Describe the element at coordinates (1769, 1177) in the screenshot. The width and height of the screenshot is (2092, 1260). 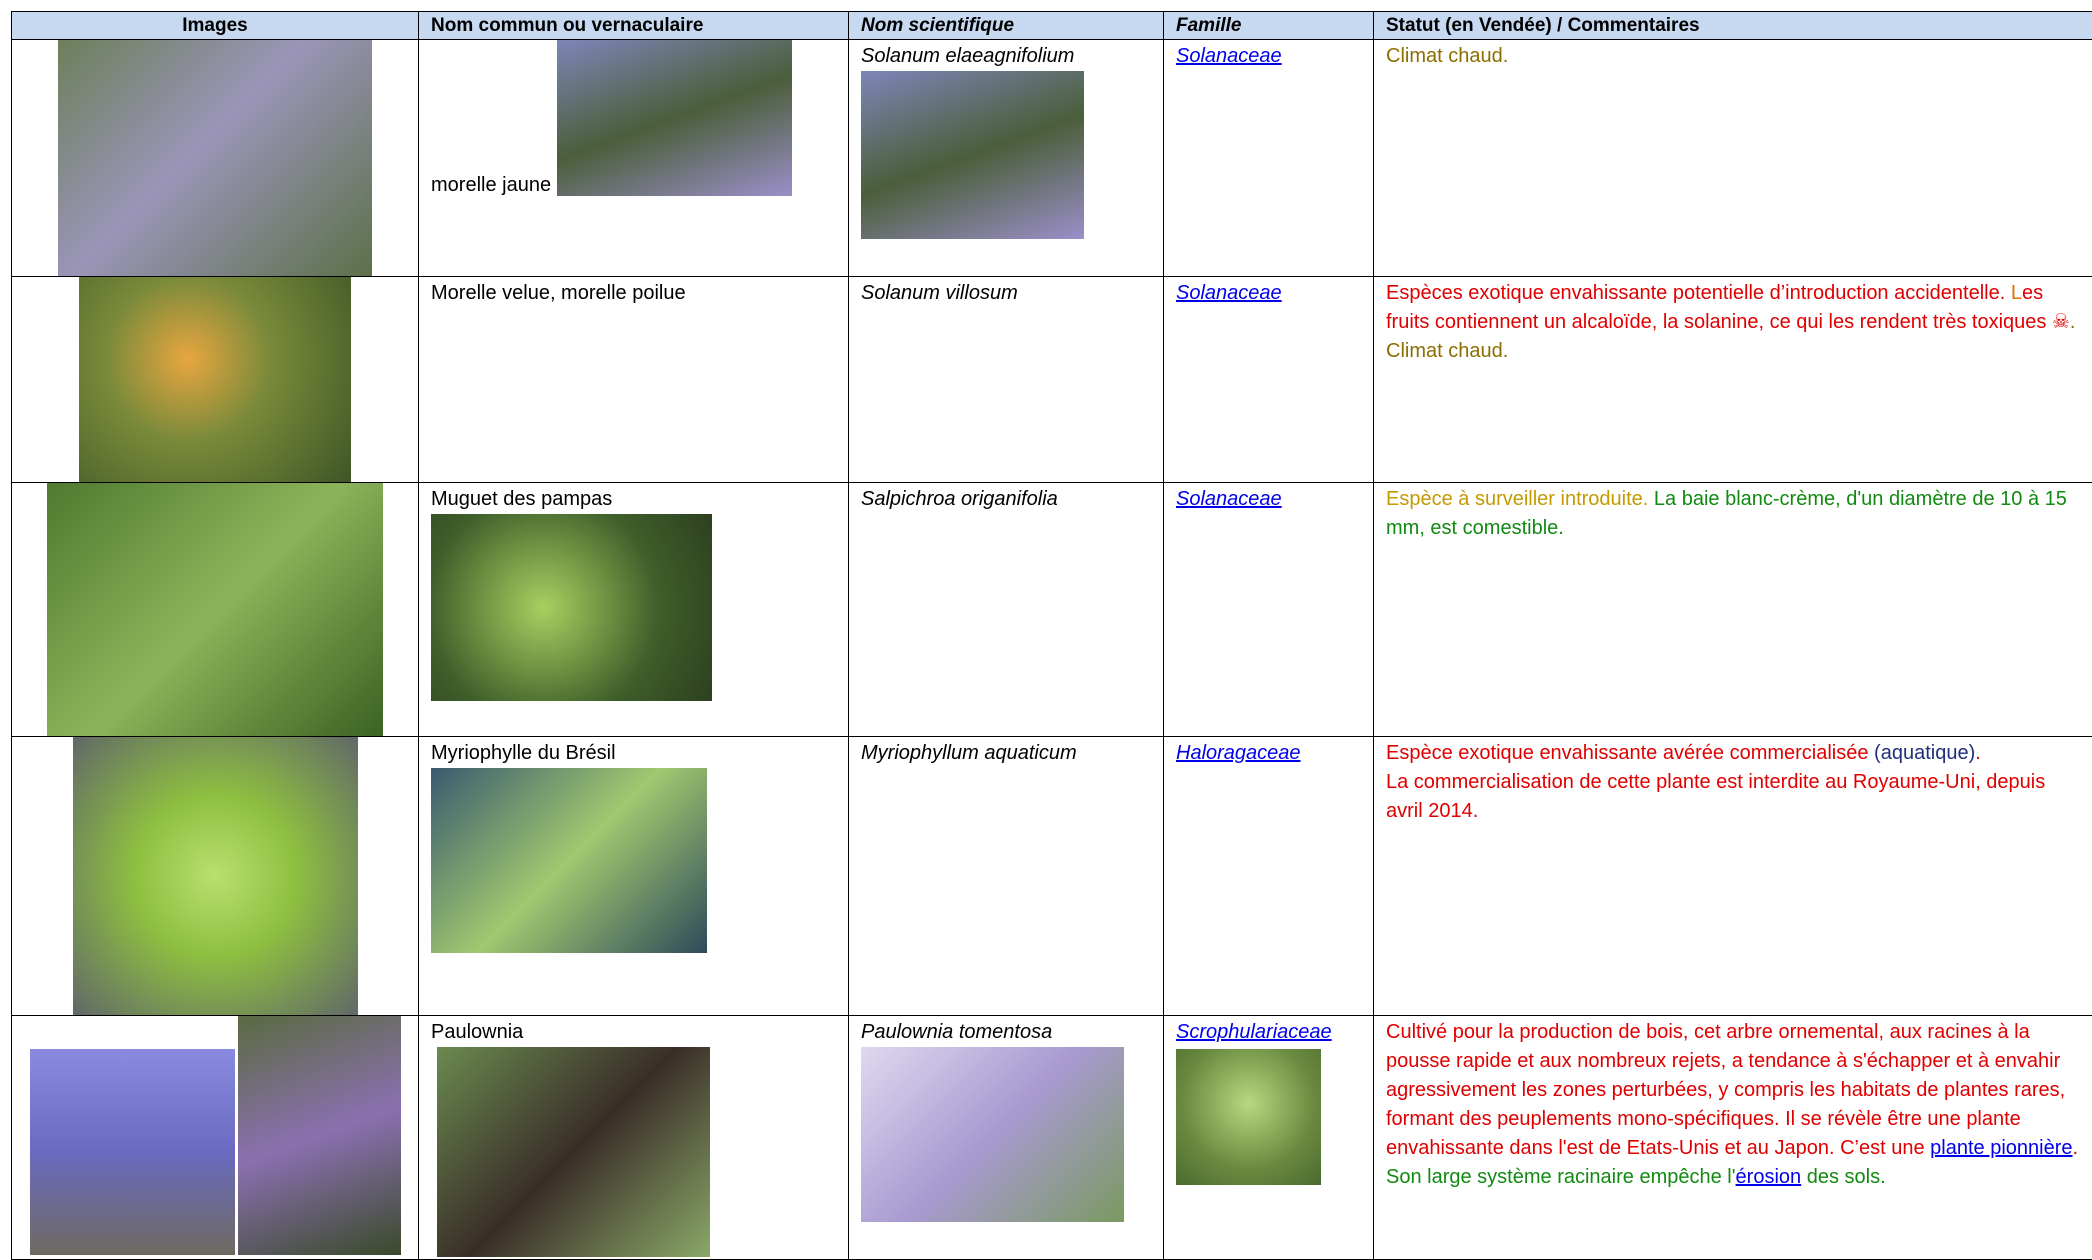
I see `link: érosion` at that location.